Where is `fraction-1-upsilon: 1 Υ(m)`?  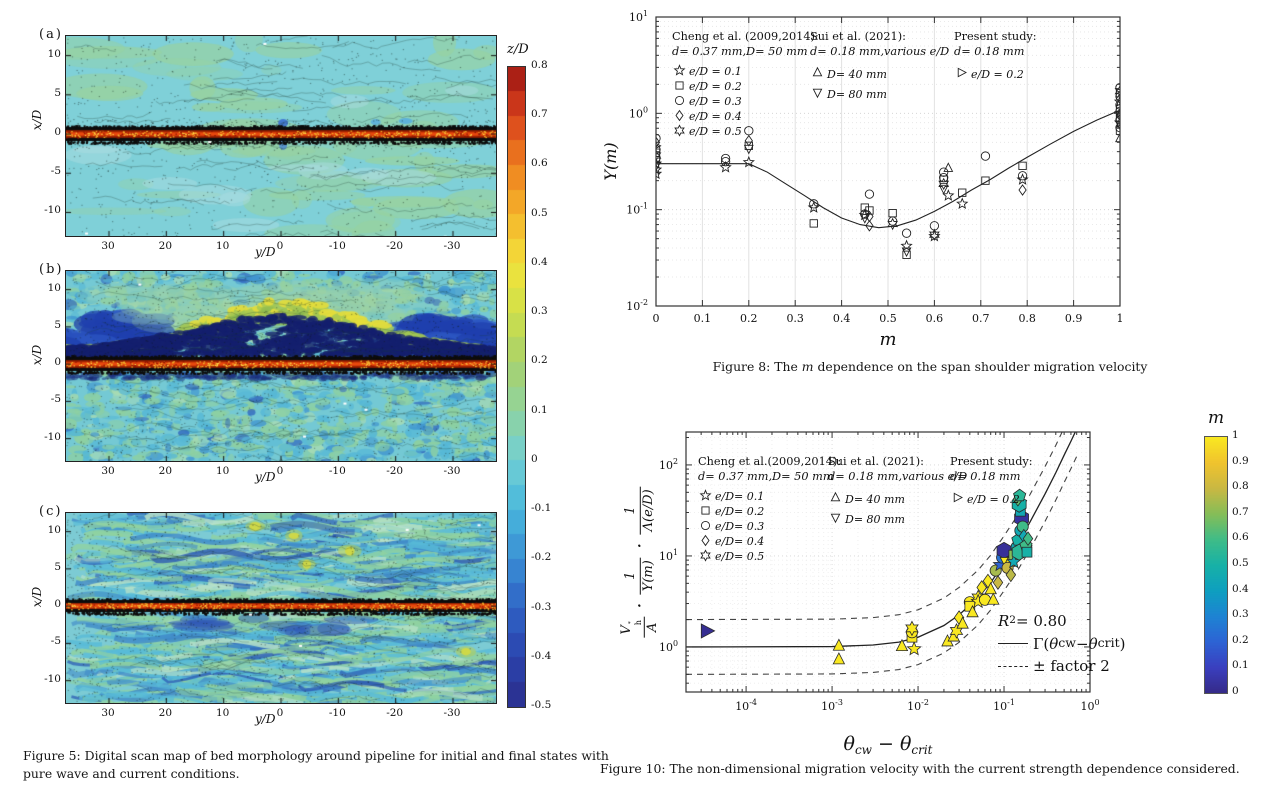
fraction-1-upsilon: 1 Υ(m) is located at coordinates (639, 576).